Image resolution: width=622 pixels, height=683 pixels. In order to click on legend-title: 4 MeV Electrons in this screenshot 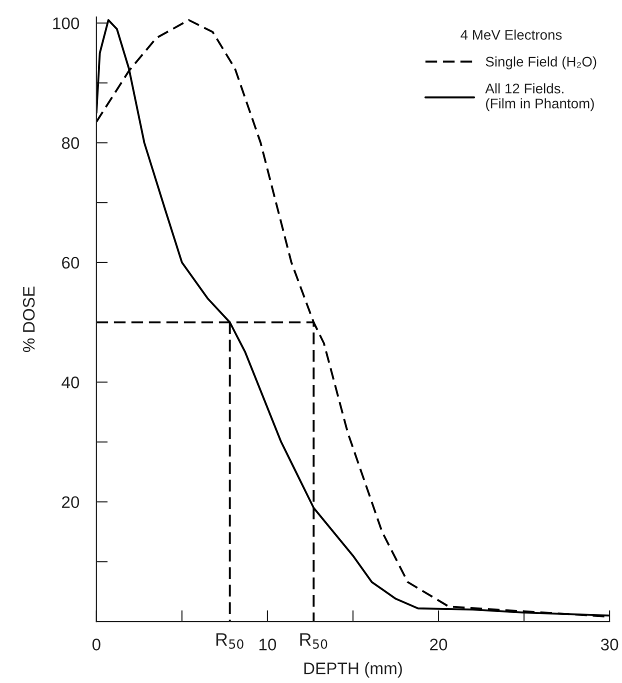, I will do `click(511, 35)`.